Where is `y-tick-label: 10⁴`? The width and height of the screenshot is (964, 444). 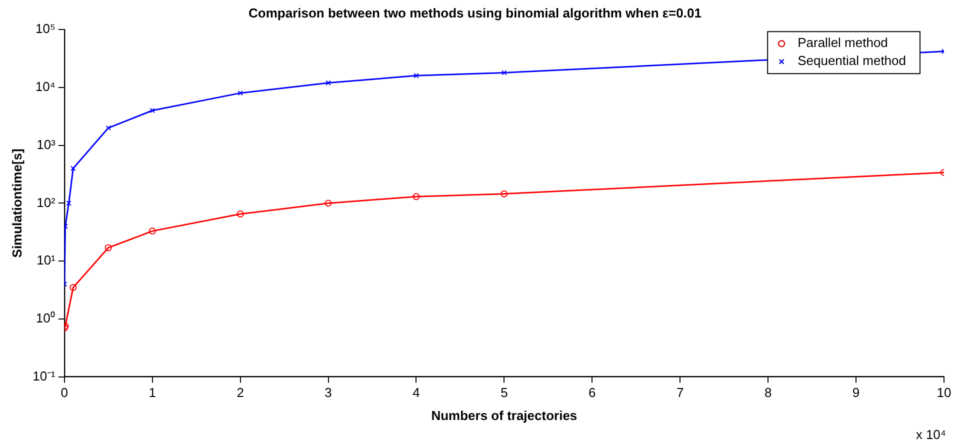 y-tick-label: 10⁴ is located at coordinates (45, 86).